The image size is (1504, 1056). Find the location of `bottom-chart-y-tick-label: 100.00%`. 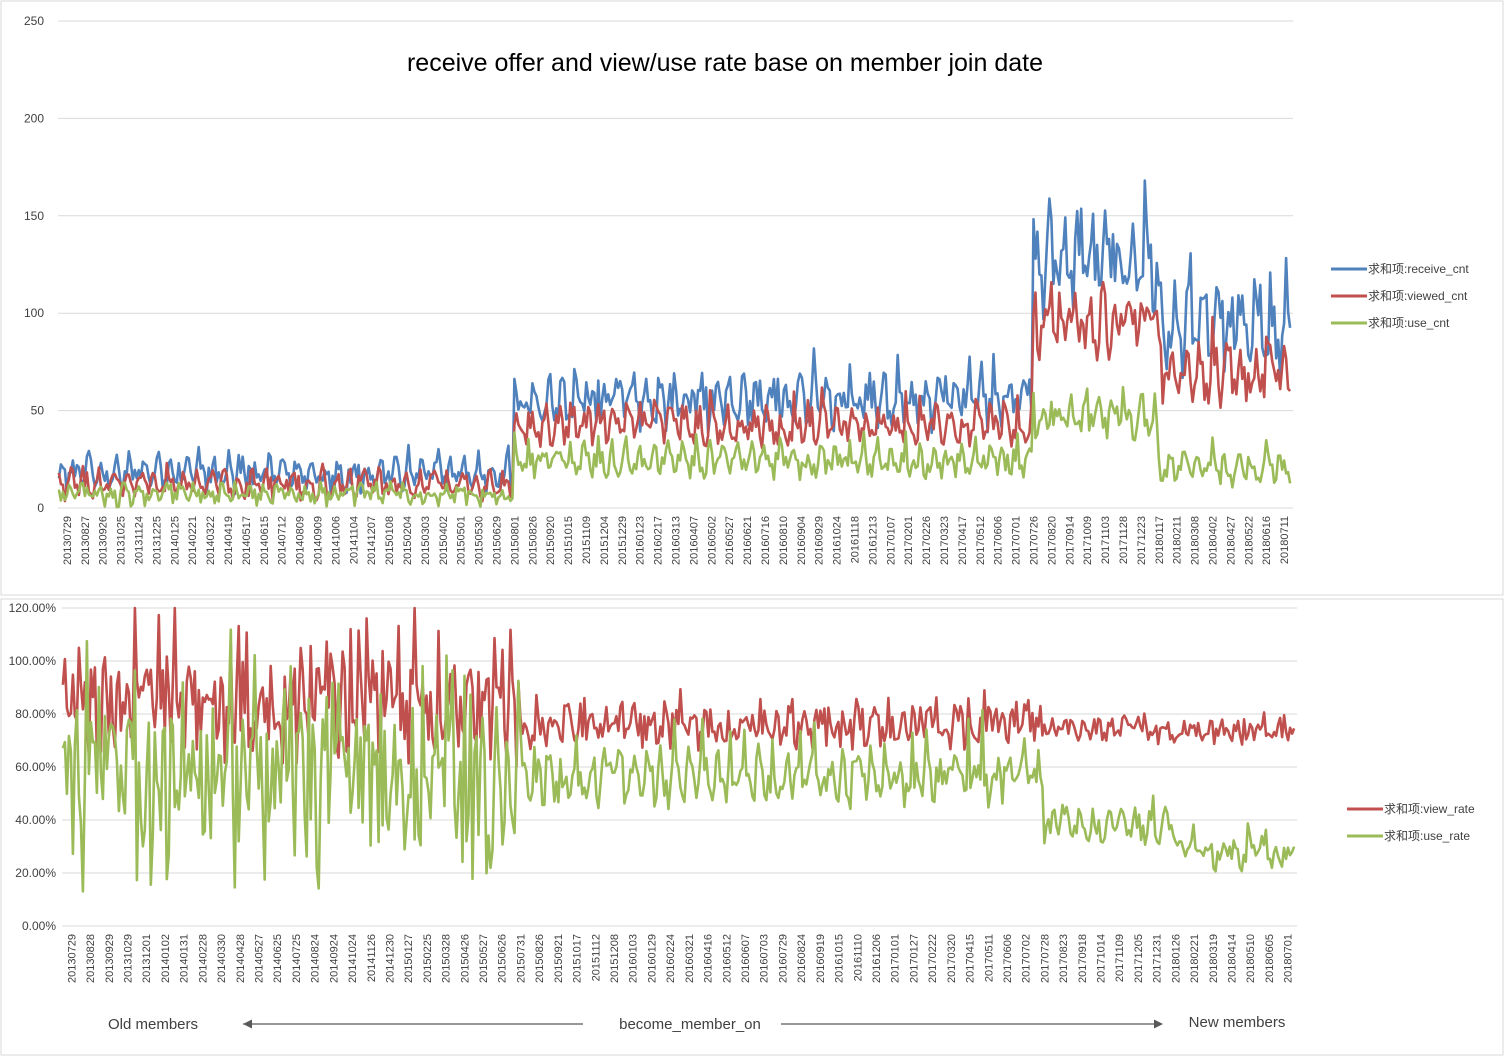

bottom-chart-y-tick-label: 100.00% is located at coordinates (33, 661).